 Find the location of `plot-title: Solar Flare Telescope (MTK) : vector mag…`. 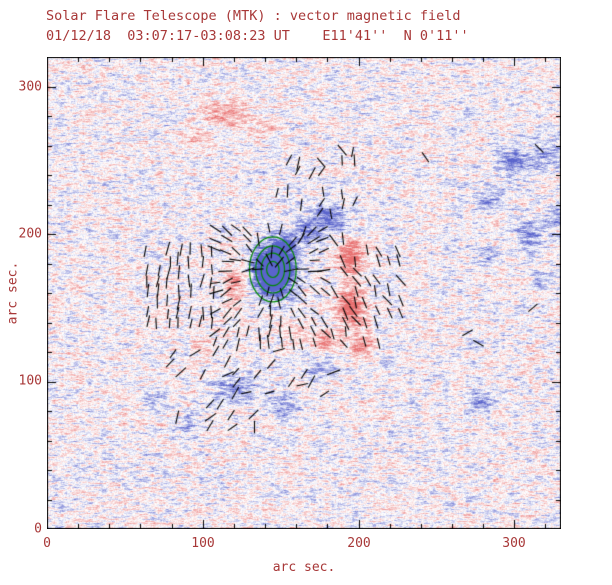

plot-title: Solar Flare Telescope (MTK) : vector mag… is located at coordinates (253, 16).